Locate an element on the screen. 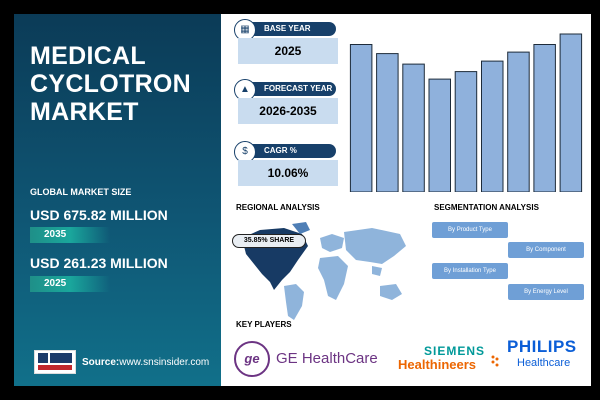 This screenshot has width=600, height=400. siemens-dots-icon is located at coordinates (495, 361).